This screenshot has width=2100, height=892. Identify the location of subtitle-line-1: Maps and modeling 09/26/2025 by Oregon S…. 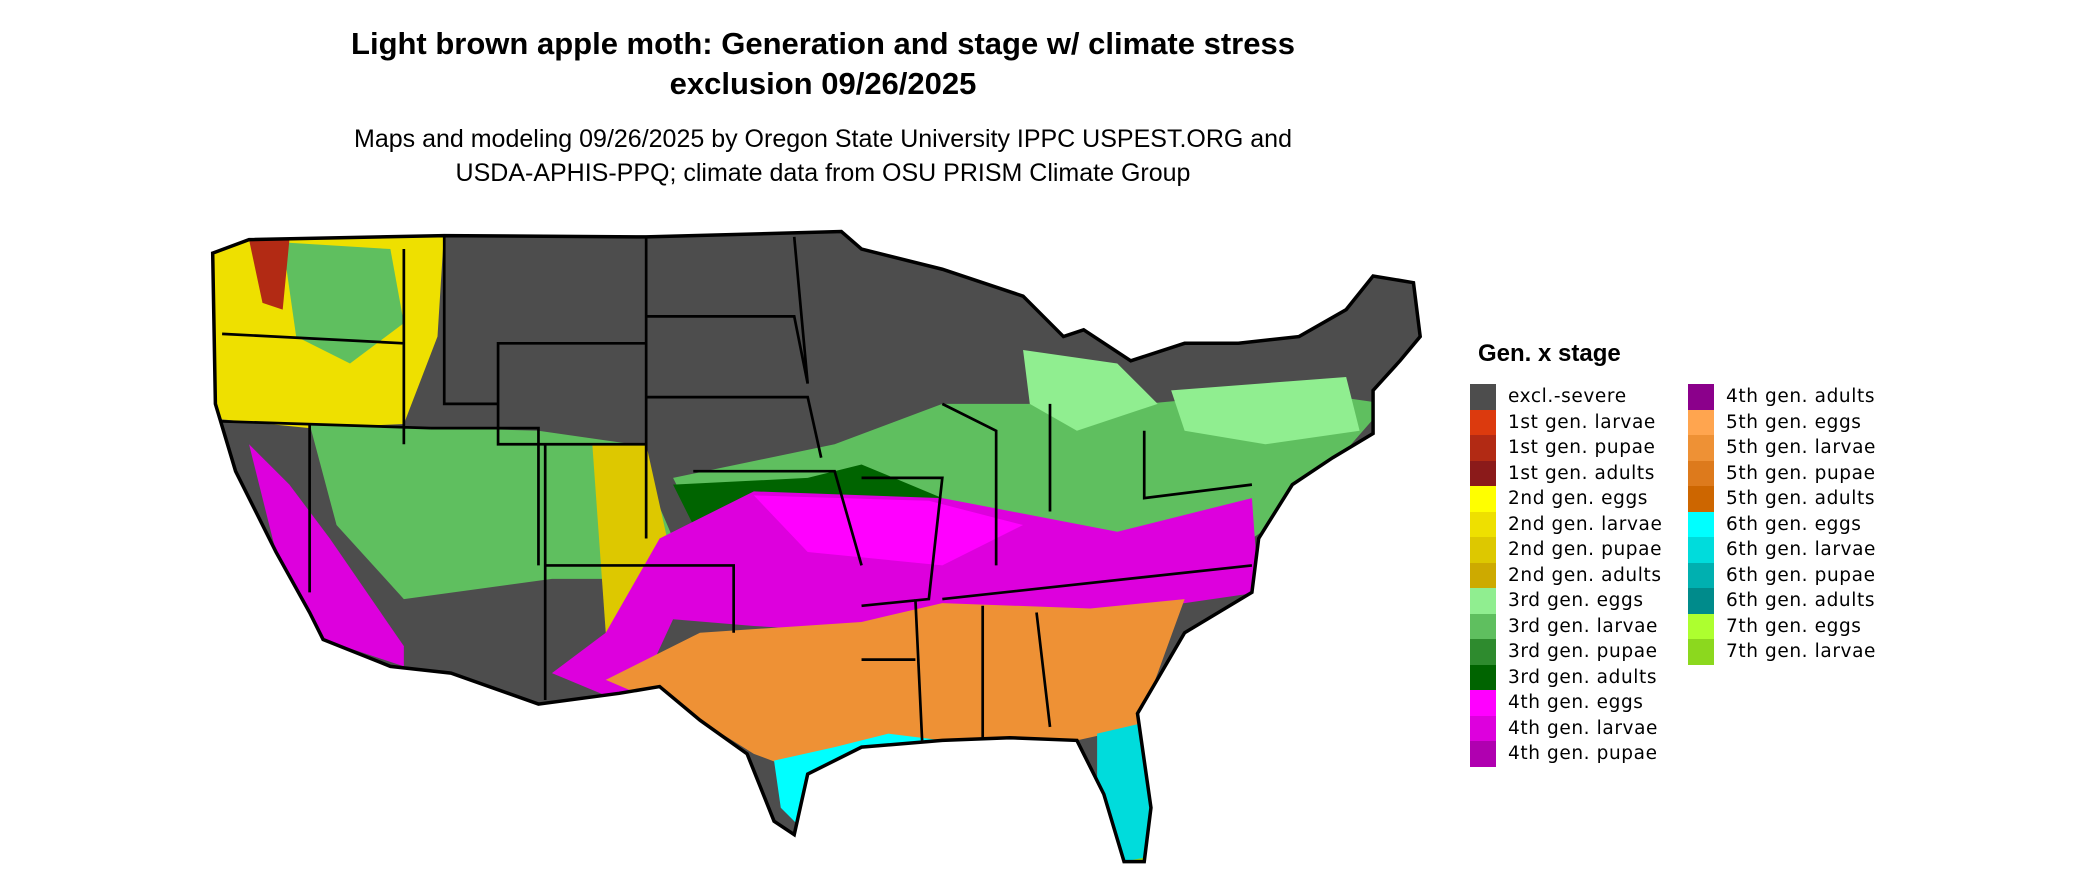
(823, 139).